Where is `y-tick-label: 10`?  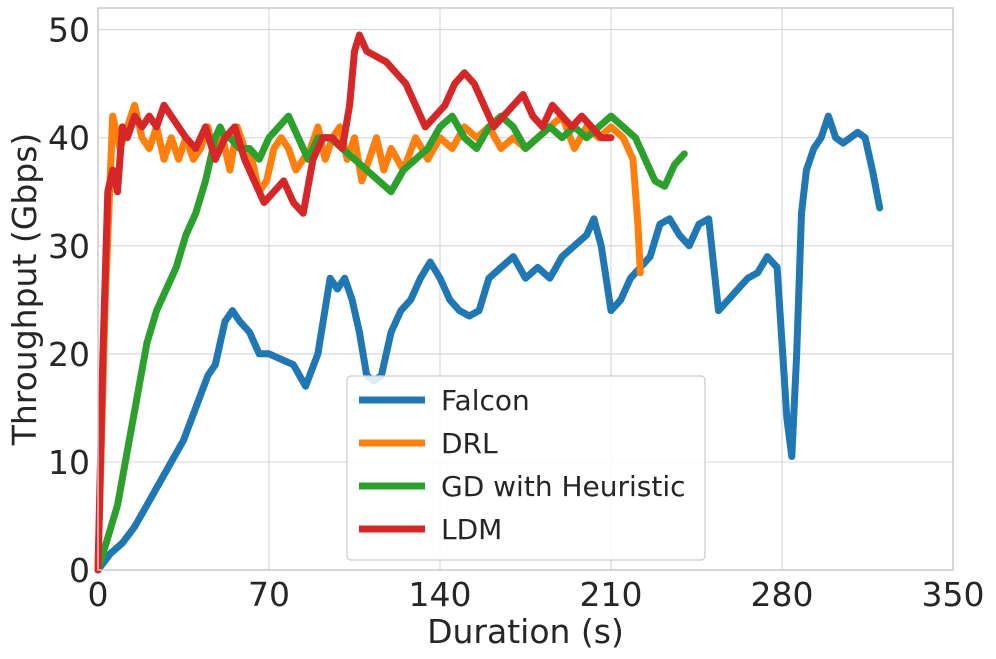
y-tick-label: 10 is located at coordinates (69, 462).